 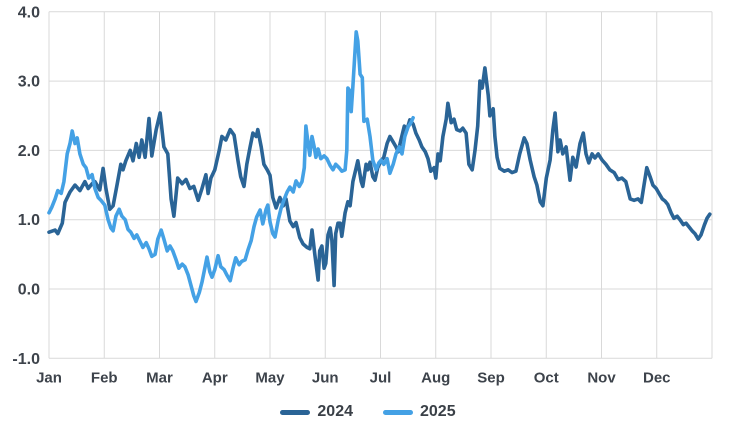 What do you see at coordinates (325, 377) in the screenshot?
I see `x-tick-label: Jun` at bounding box center [325, 377].